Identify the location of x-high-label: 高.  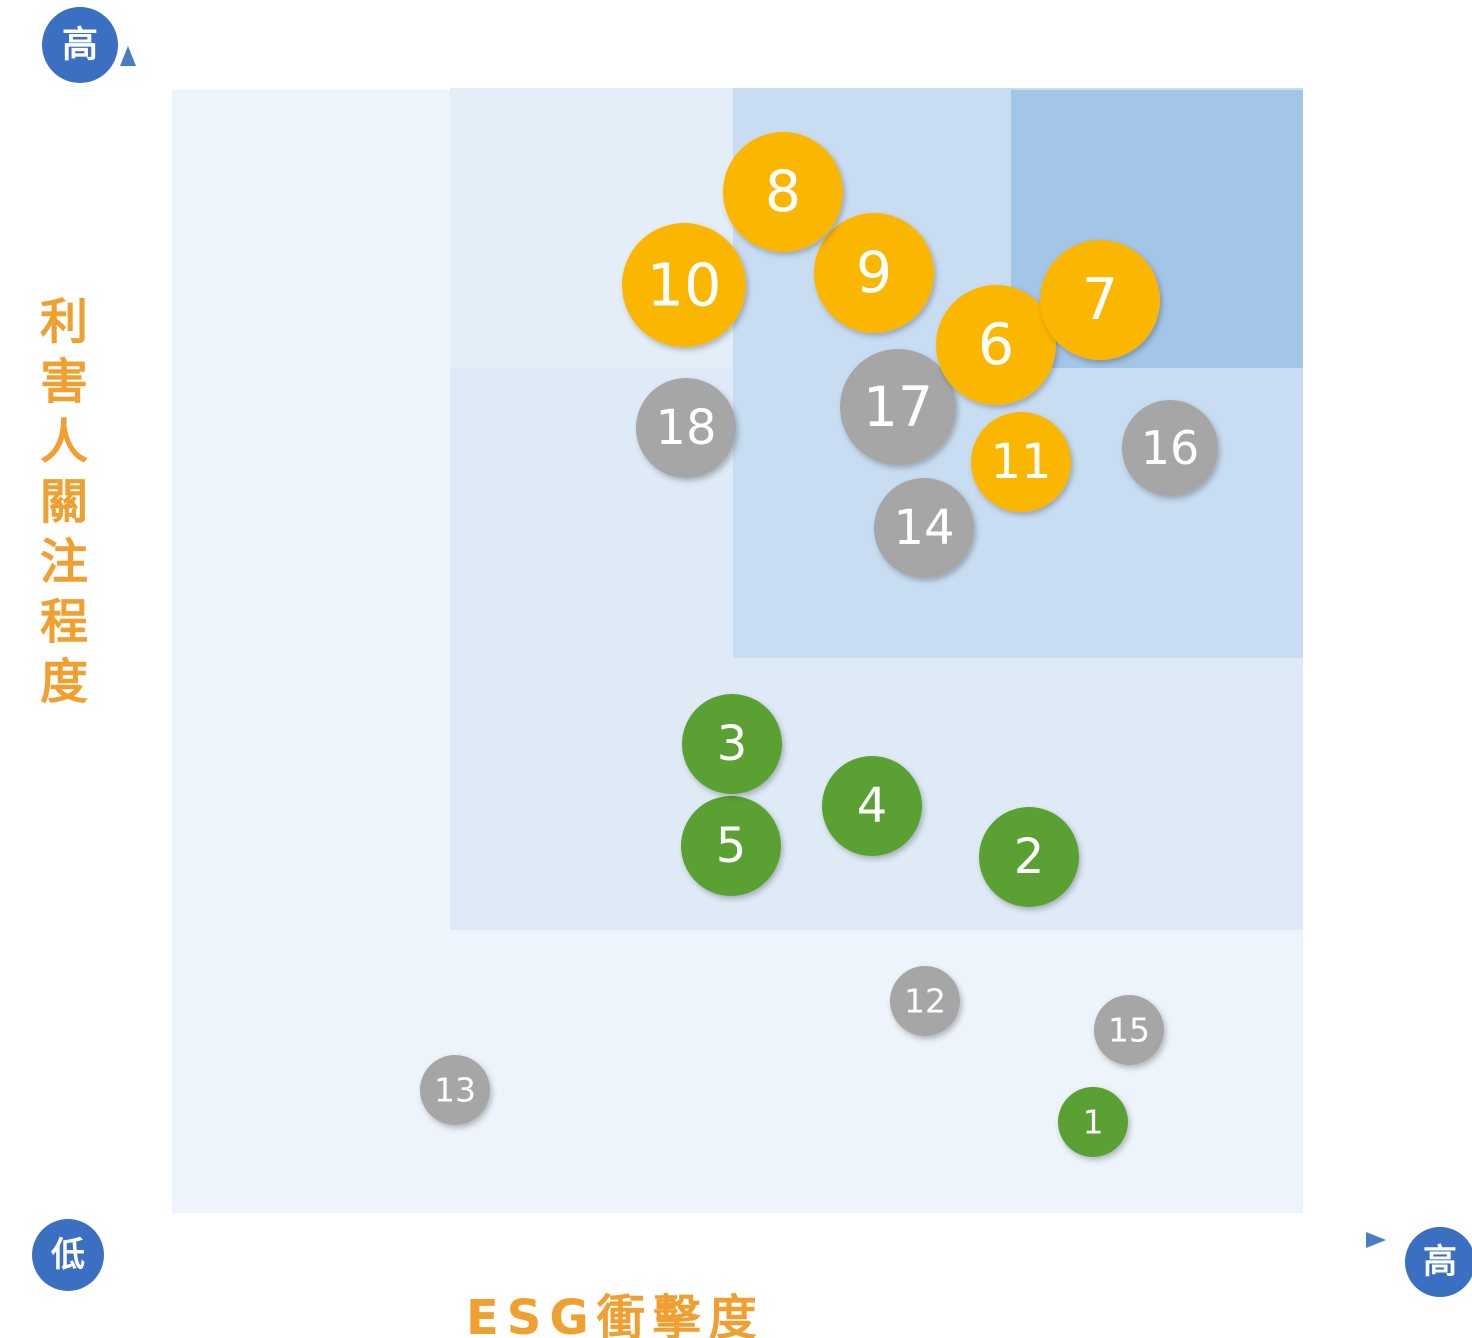
(1440, 1262).